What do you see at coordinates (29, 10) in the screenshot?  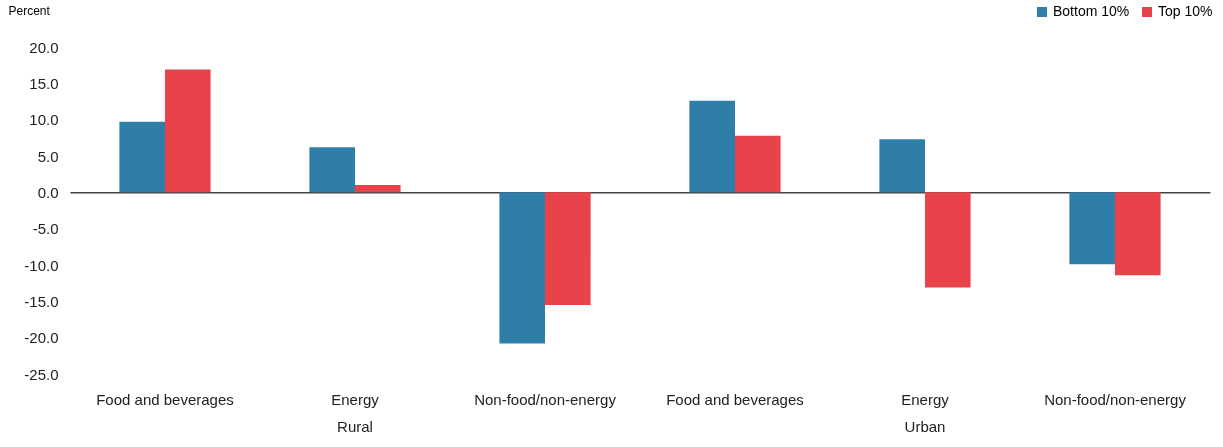 I see `y-axis-title: Percent` at bounding box center [29, 10].